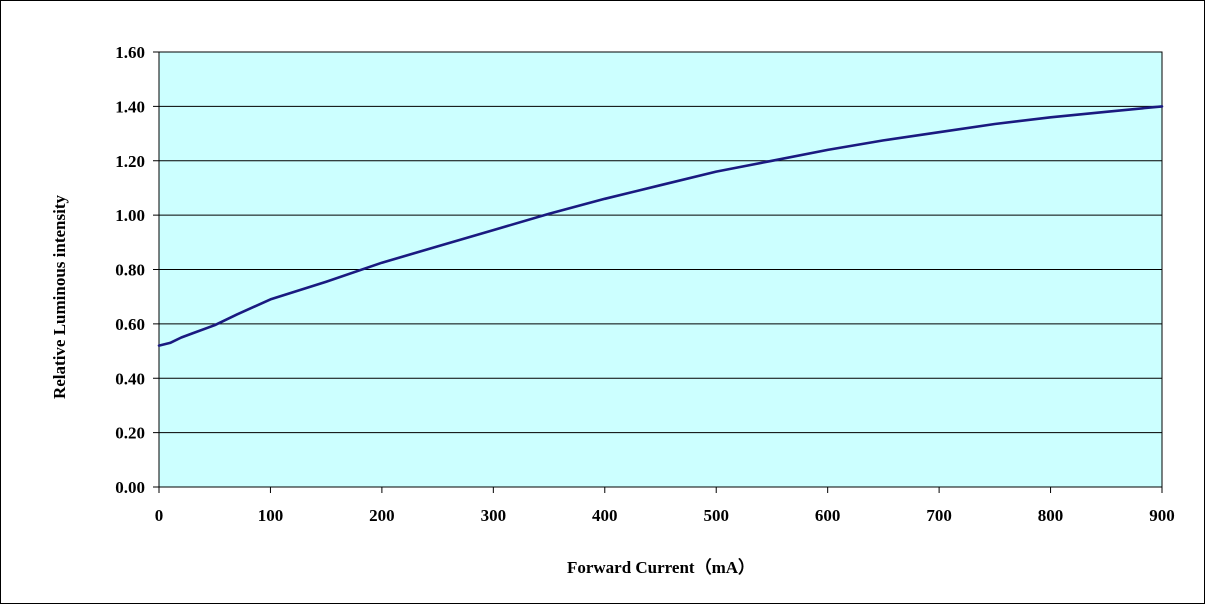  What do you see at coordinates (665, 515) in the screenshot?
I see `x-tick-labels: 0 100 200 300 400 500 600 700 800 900` at bounding box center [665, 515].